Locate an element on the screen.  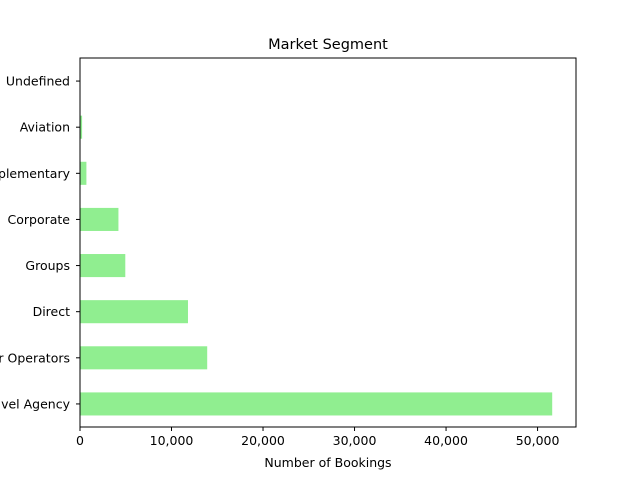
bar-complementary is located at coordinates (83, 173).